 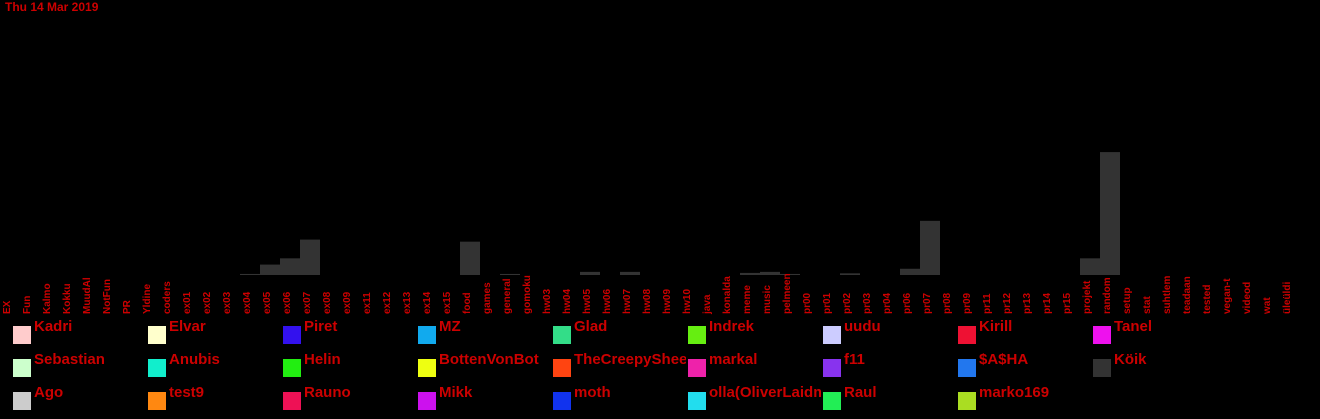 What do you see at coordinates (765, 392) in the screenshot?
I see `legend-label: olla(OliverLaidma)` at bounding box center [765, 392].